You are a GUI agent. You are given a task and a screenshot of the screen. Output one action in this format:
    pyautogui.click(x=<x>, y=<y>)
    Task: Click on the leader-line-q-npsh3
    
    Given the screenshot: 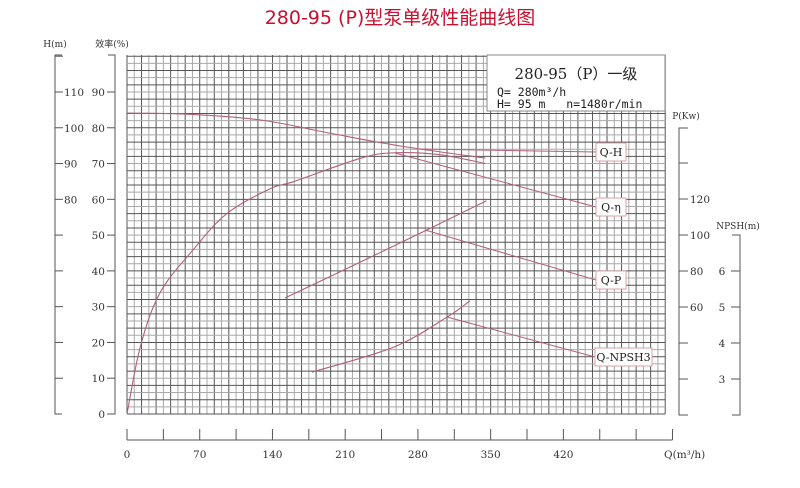 What is the action you would take?
    pyautogui.click(x=521, y=337)
    